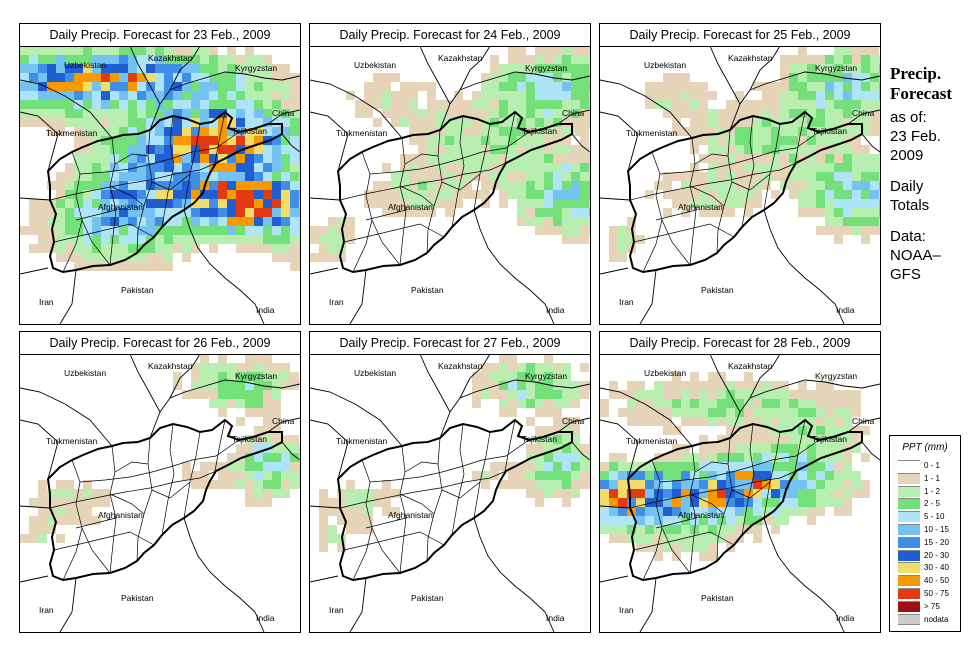 The height and width of the screenshot is (646, 975). I want to click on province-border, so click(800, 137).